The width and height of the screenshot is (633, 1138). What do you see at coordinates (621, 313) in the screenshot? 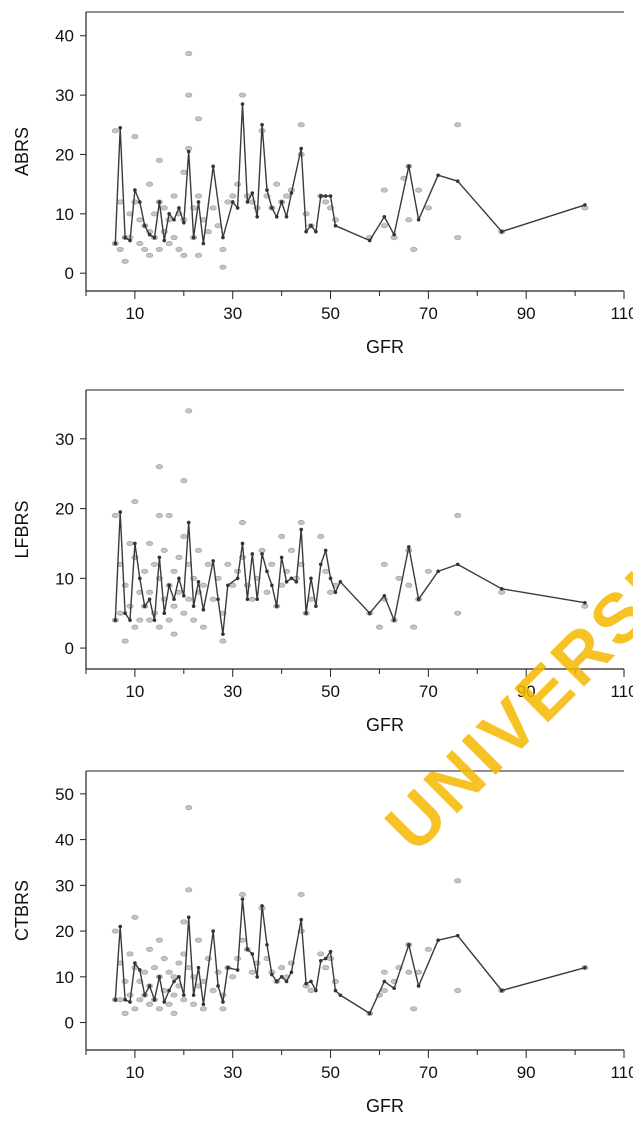
I see `x-tick-label: 110` at bounding box center [621, 313].